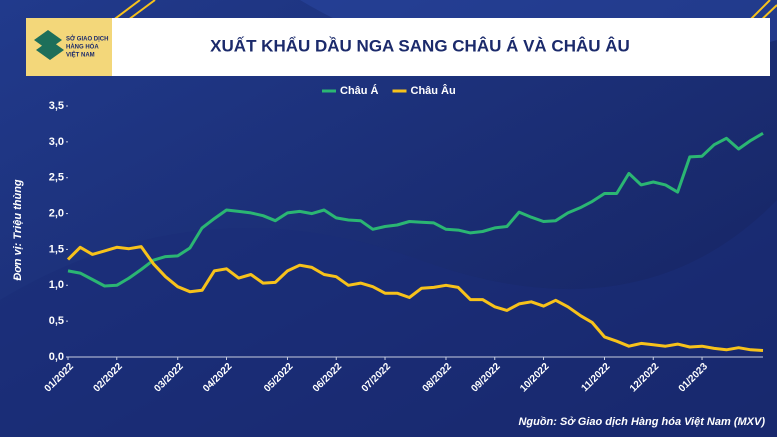  I want to click on logo-mark, so click(49, 45).